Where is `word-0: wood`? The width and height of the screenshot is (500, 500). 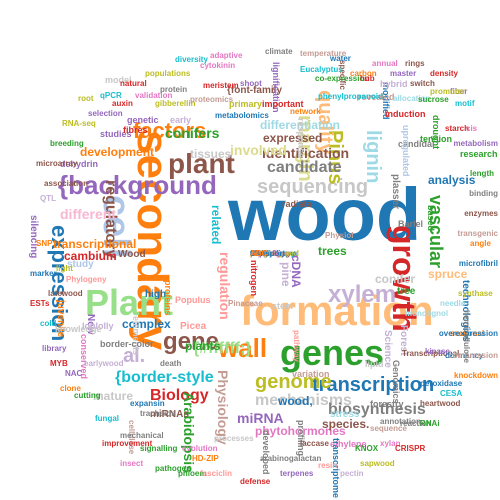
word-0: wood is located at coordinates (325, 214).